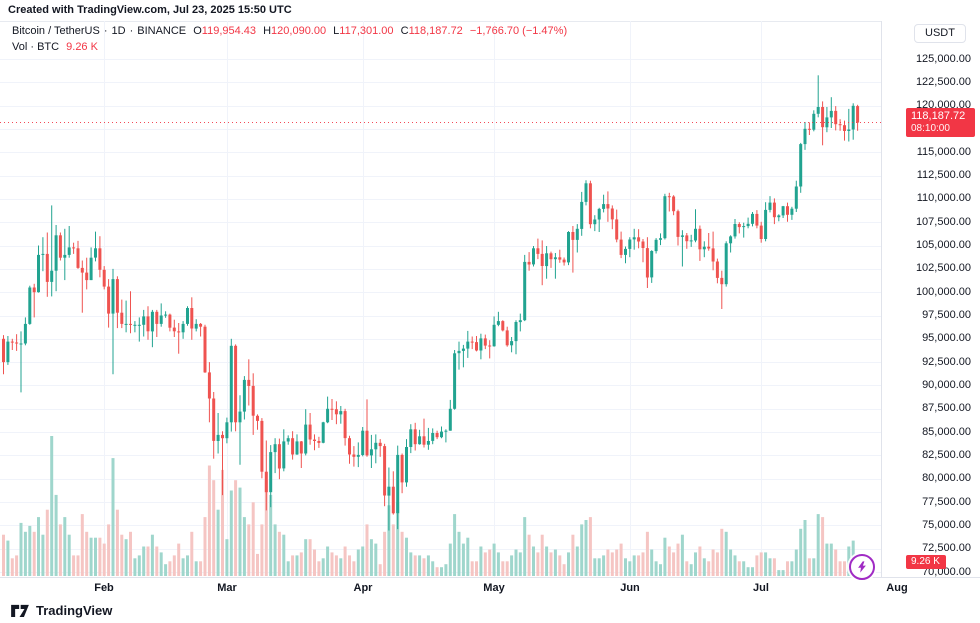 The image size is (980, 623). Describe the element at coordinates (162, 31) in the screenshot. I see `symbol-exchange: BINANCE` at that location.